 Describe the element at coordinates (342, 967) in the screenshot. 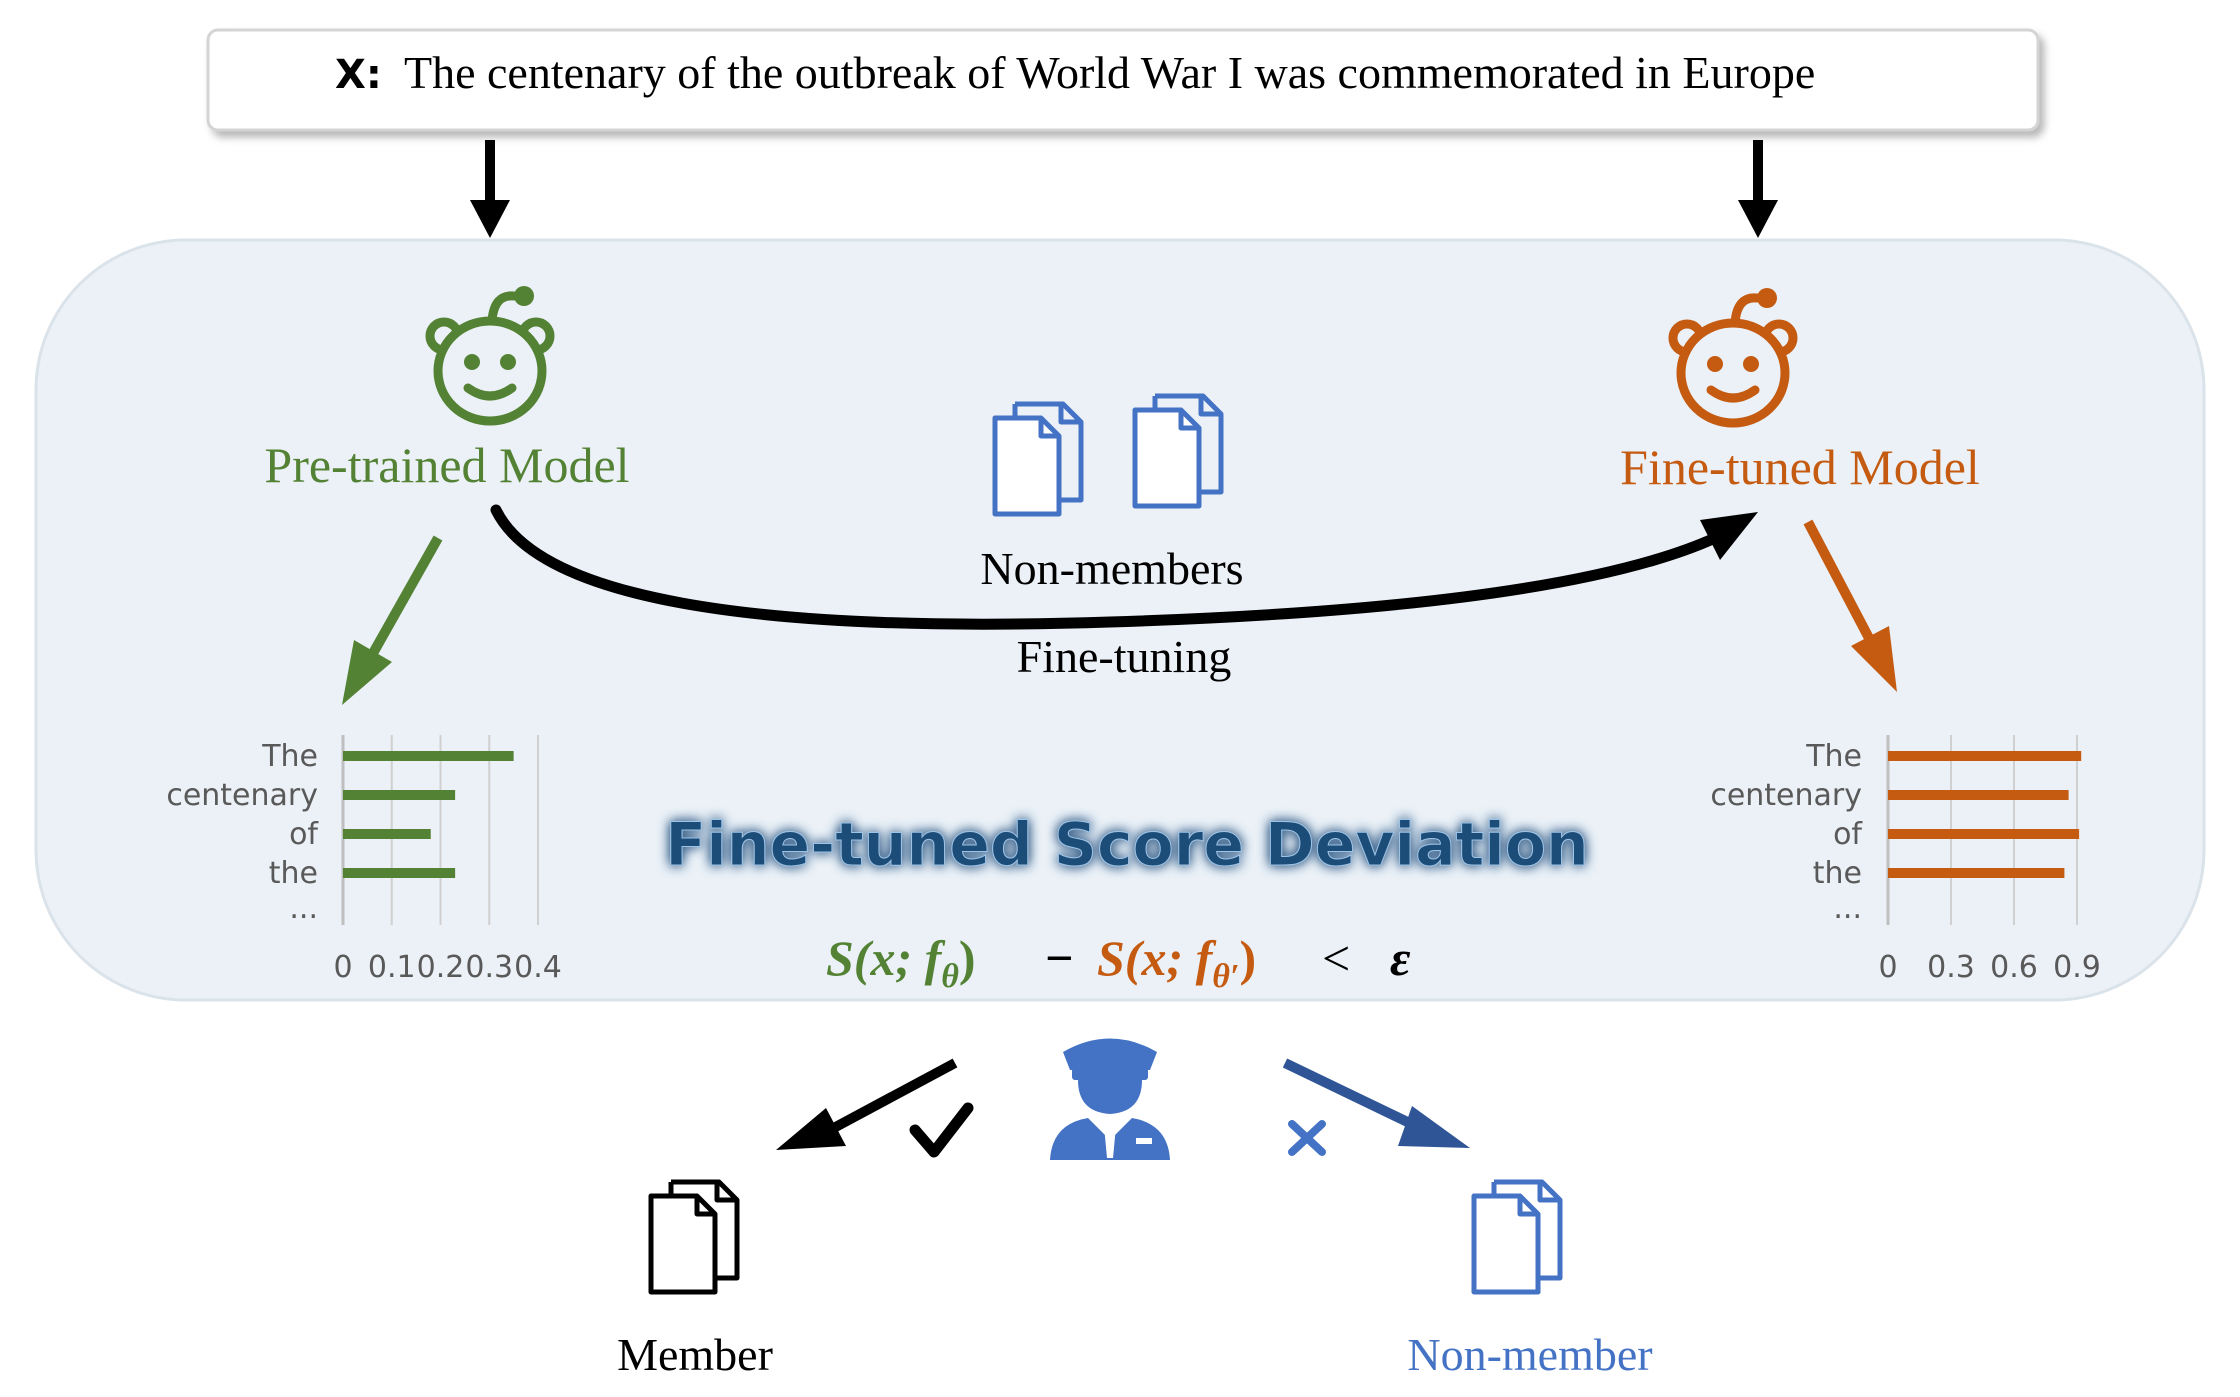

I see `pretrained-xtick-label: 0` at that location.